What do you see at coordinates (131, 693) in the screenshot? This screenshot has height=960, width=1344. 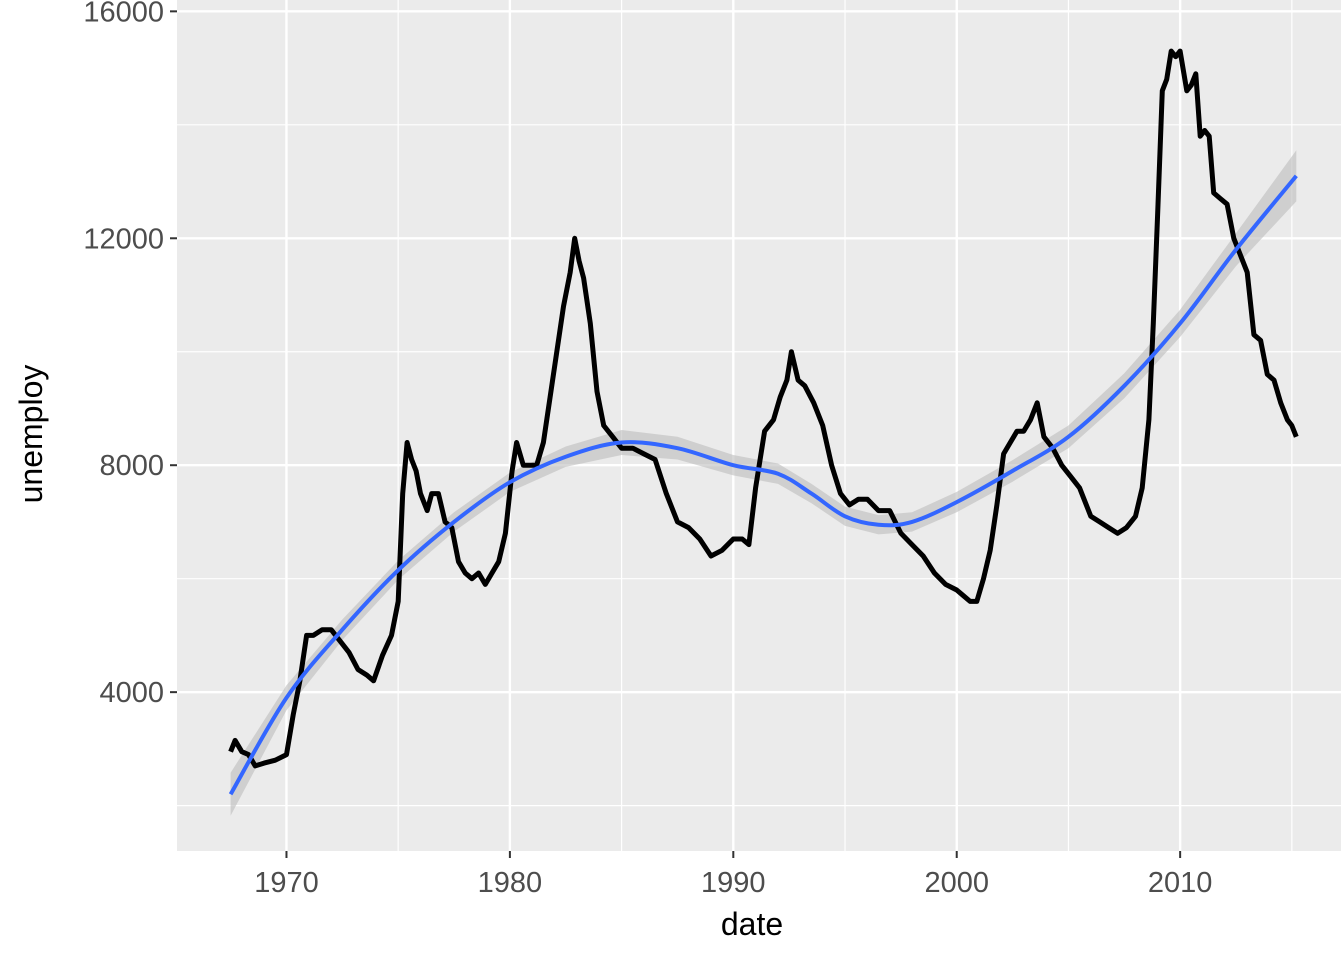 I see `y-tick-label: 4000` at bounding box center [131, 693].